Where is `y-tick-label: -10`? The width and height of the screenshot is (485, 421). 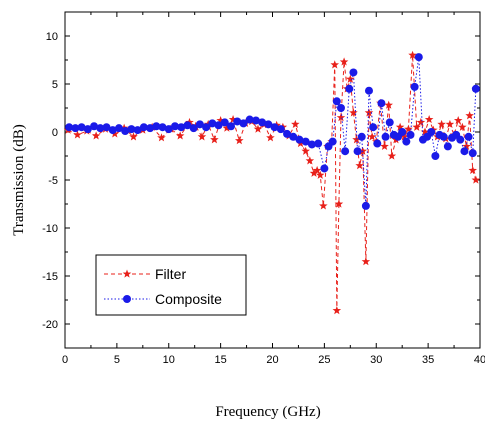 y-tick-label: -10 is located at coordinates (50, 229).